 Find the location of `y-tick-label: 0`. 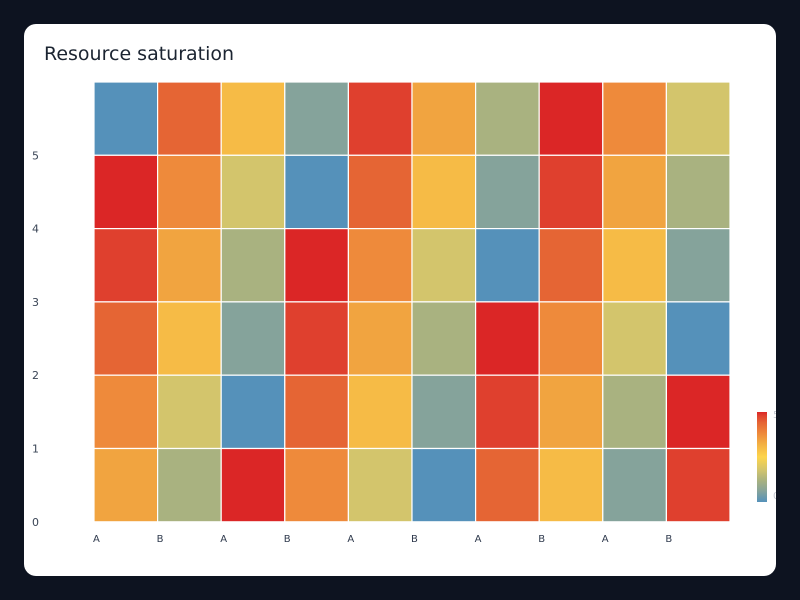

y-tick-label: 0 is located at coordinates (35, 522).